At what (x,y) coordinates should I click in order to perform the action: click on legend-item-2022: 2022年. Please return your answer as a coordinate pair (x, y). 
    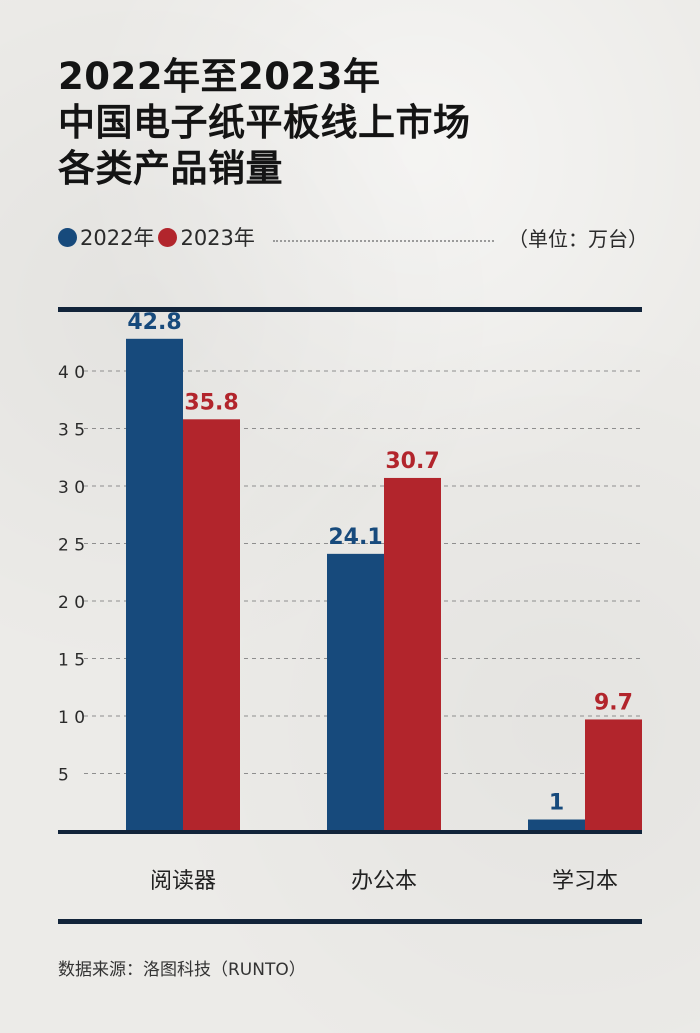
    Looking at the image, I should click on (106, 237).